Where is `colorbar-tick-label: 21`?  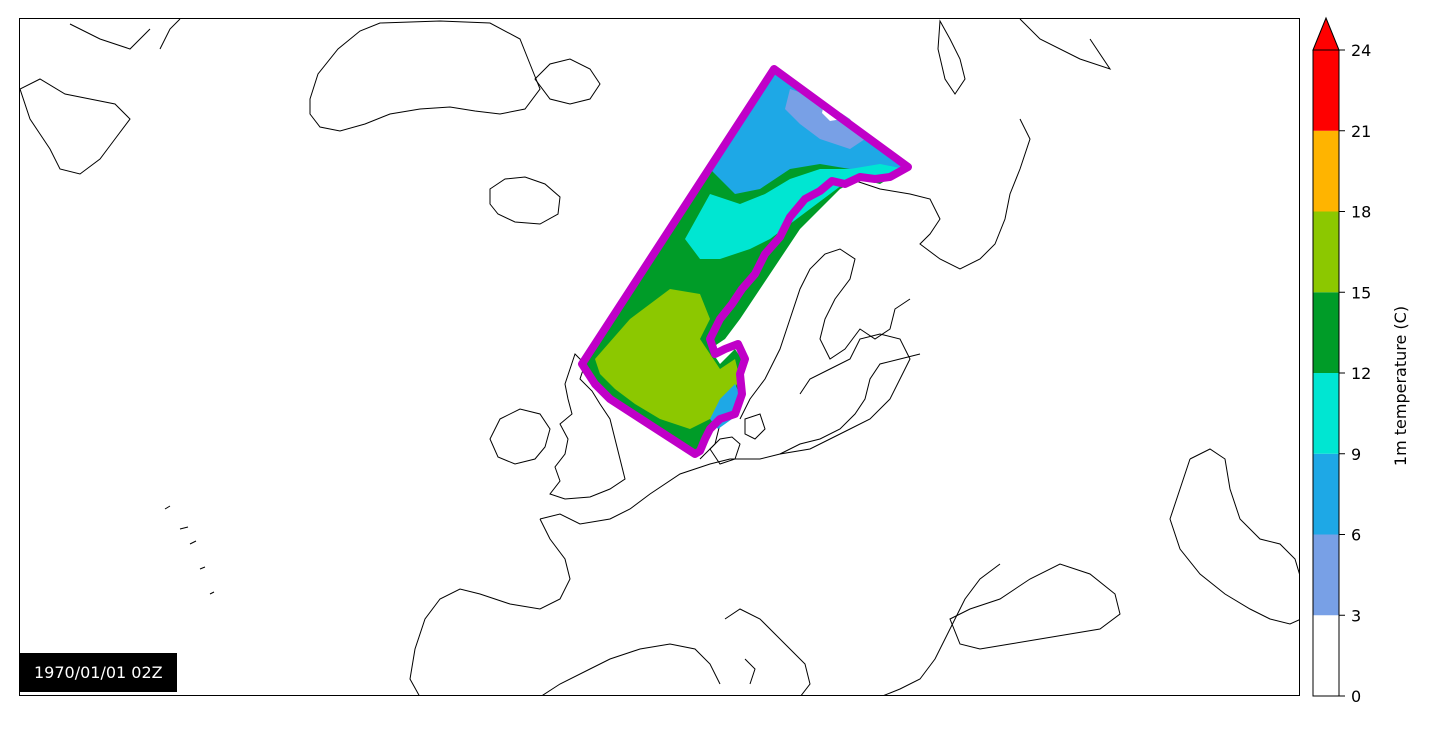 colorbar-tick-label: 21 is located at coordinates (1361, 131).